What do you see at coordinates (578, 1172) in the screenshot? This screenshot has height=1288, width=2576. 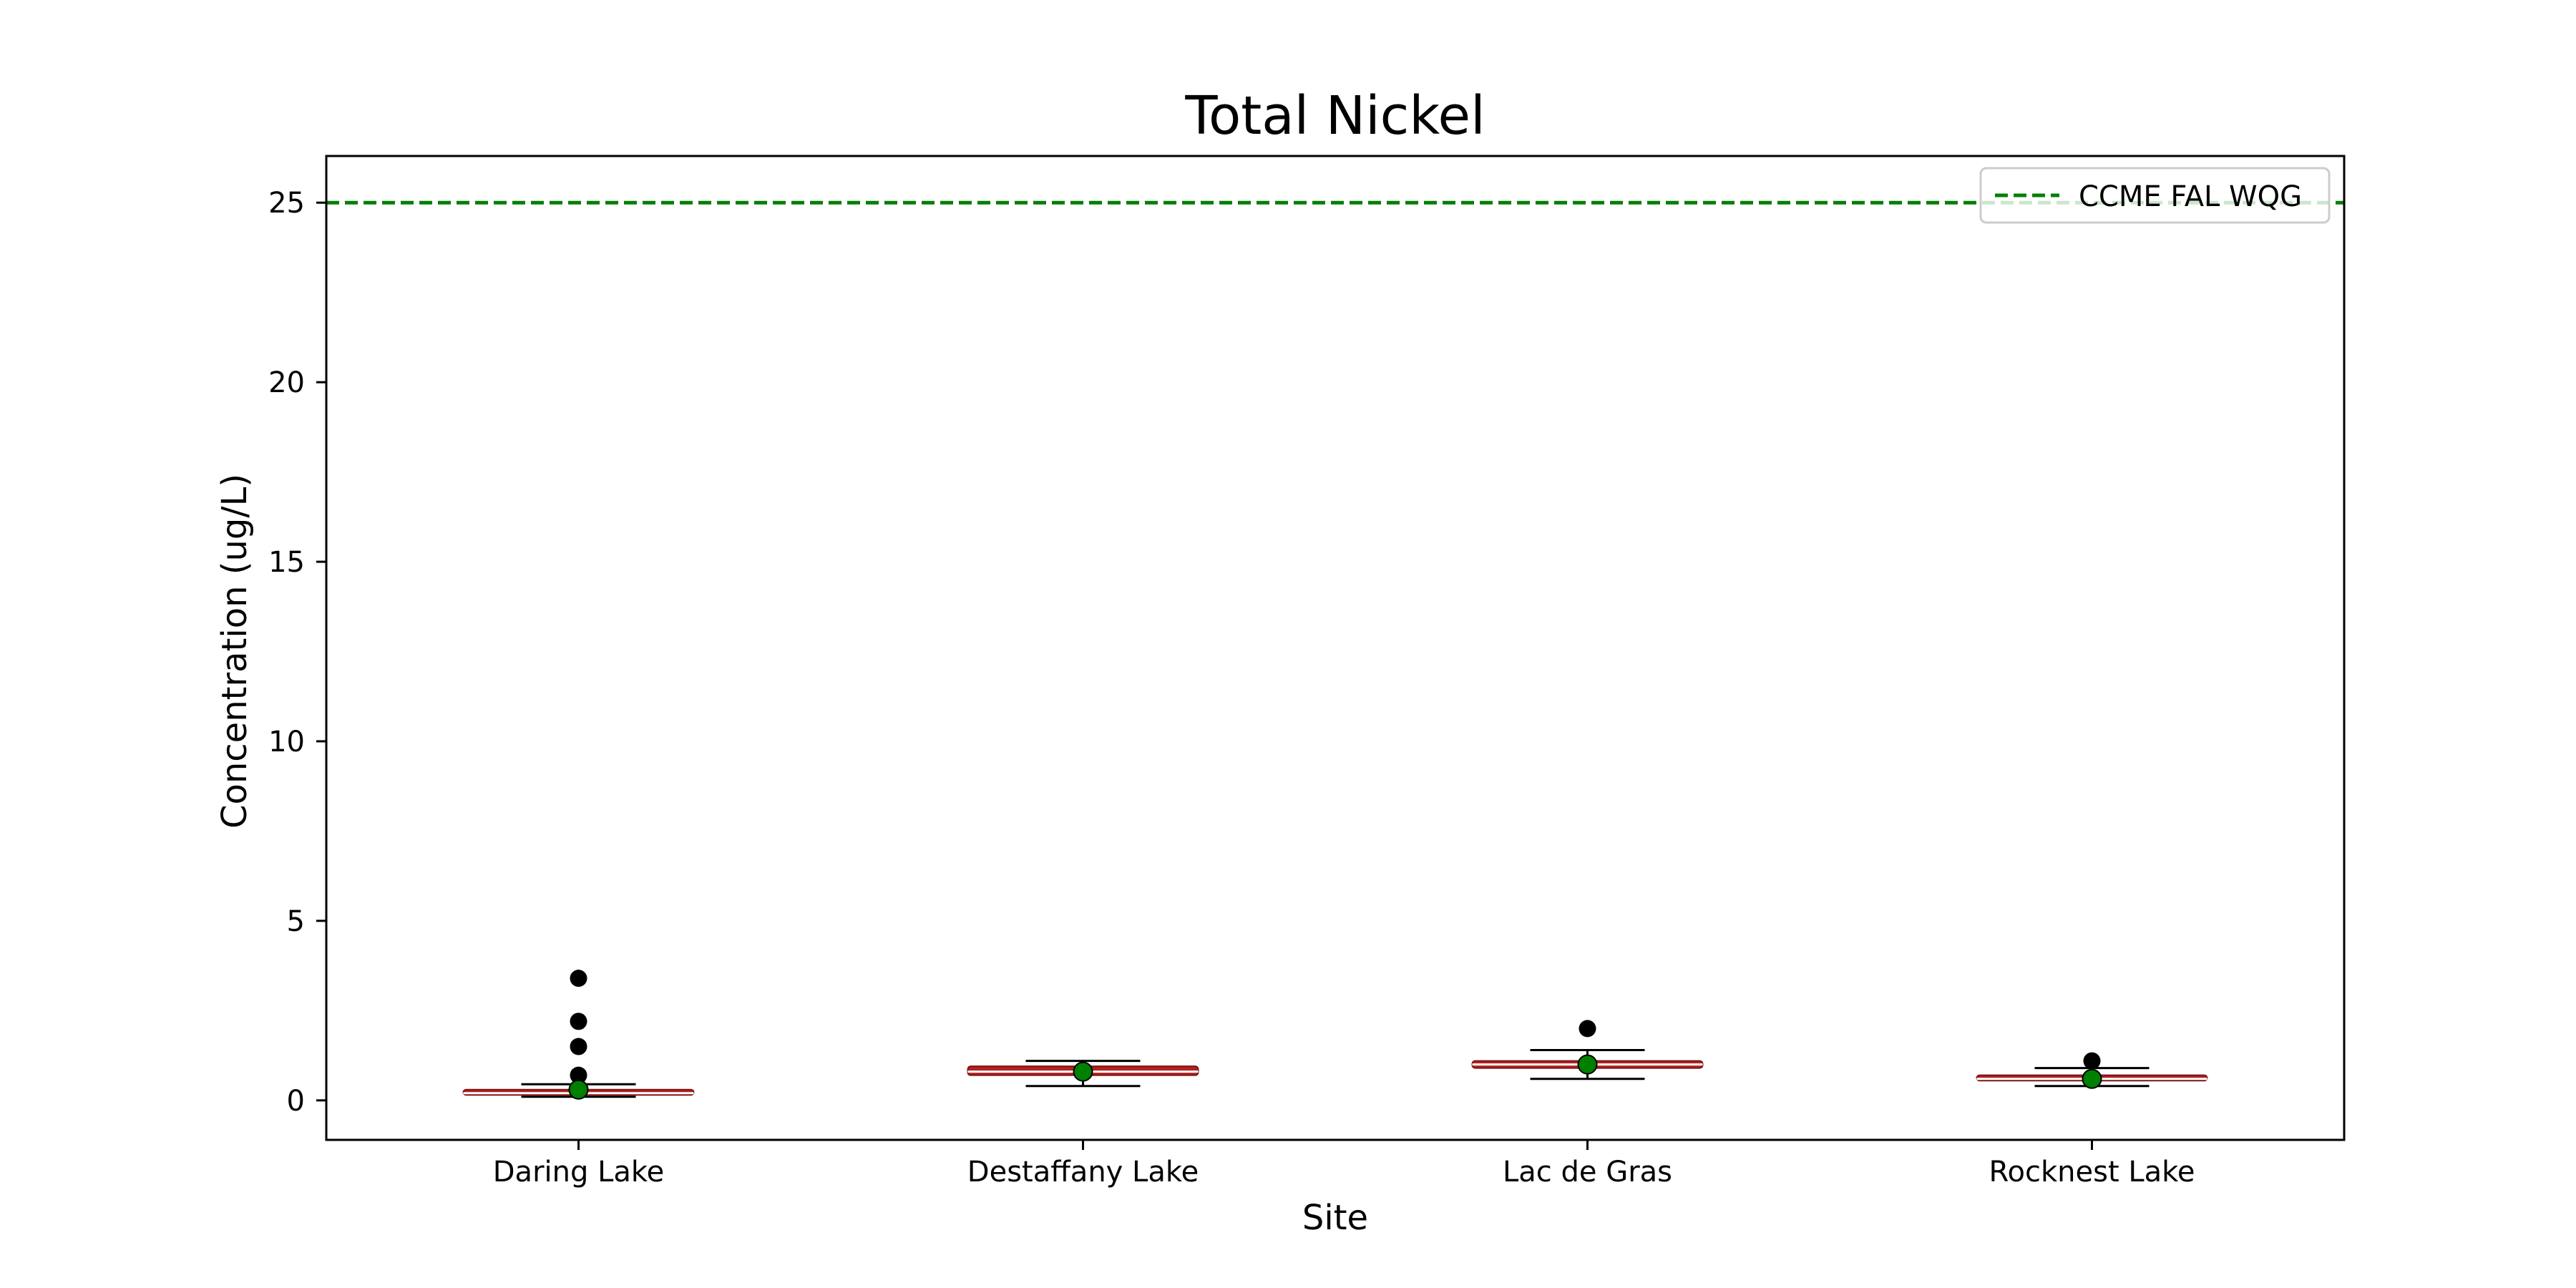 I see `x-tick-label: Daring Lake` at bounding box center [578, 1172].